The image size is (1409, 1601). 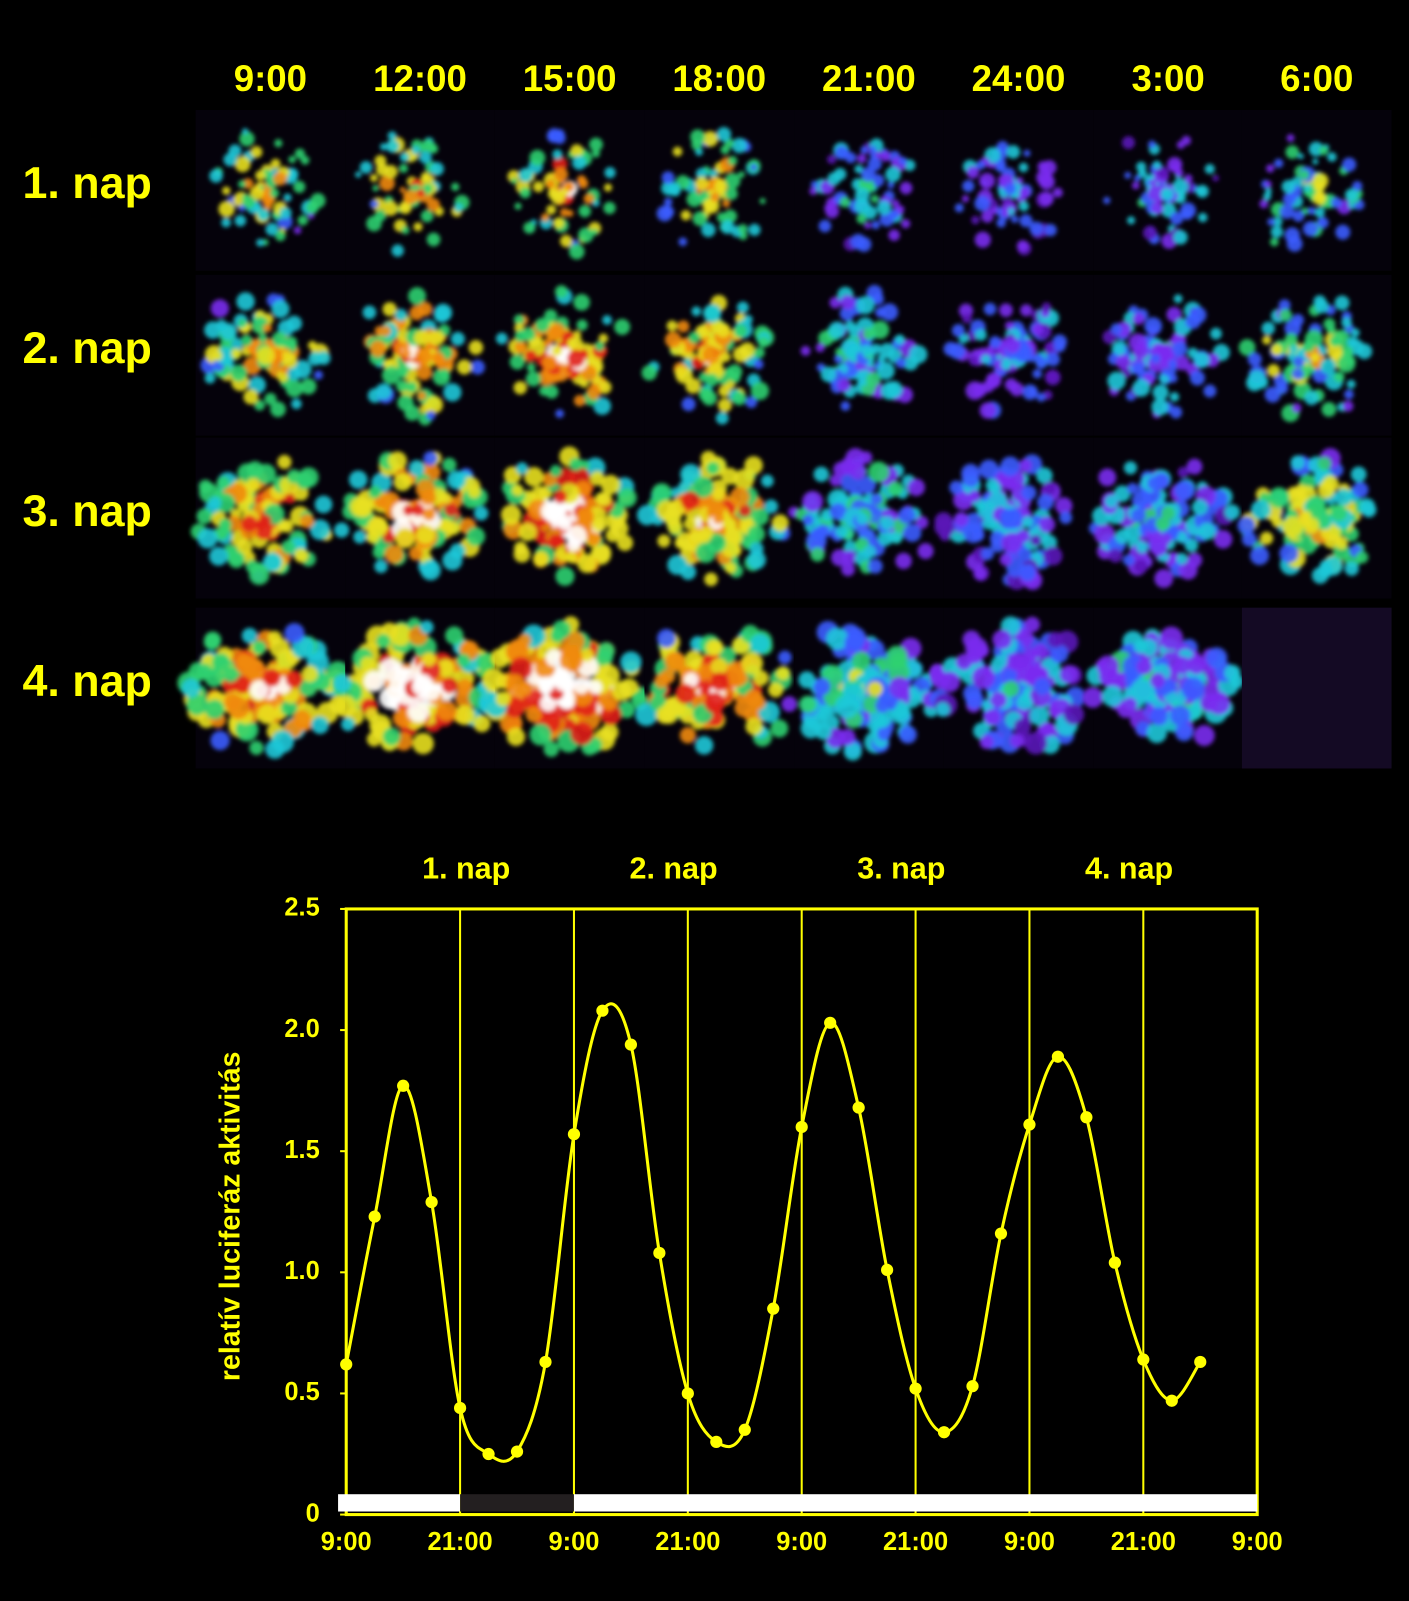 What do you see at coordinates (901, 868) in the screenshot?
I see `day-label: 3. nap` at bounding box center [901, 868].